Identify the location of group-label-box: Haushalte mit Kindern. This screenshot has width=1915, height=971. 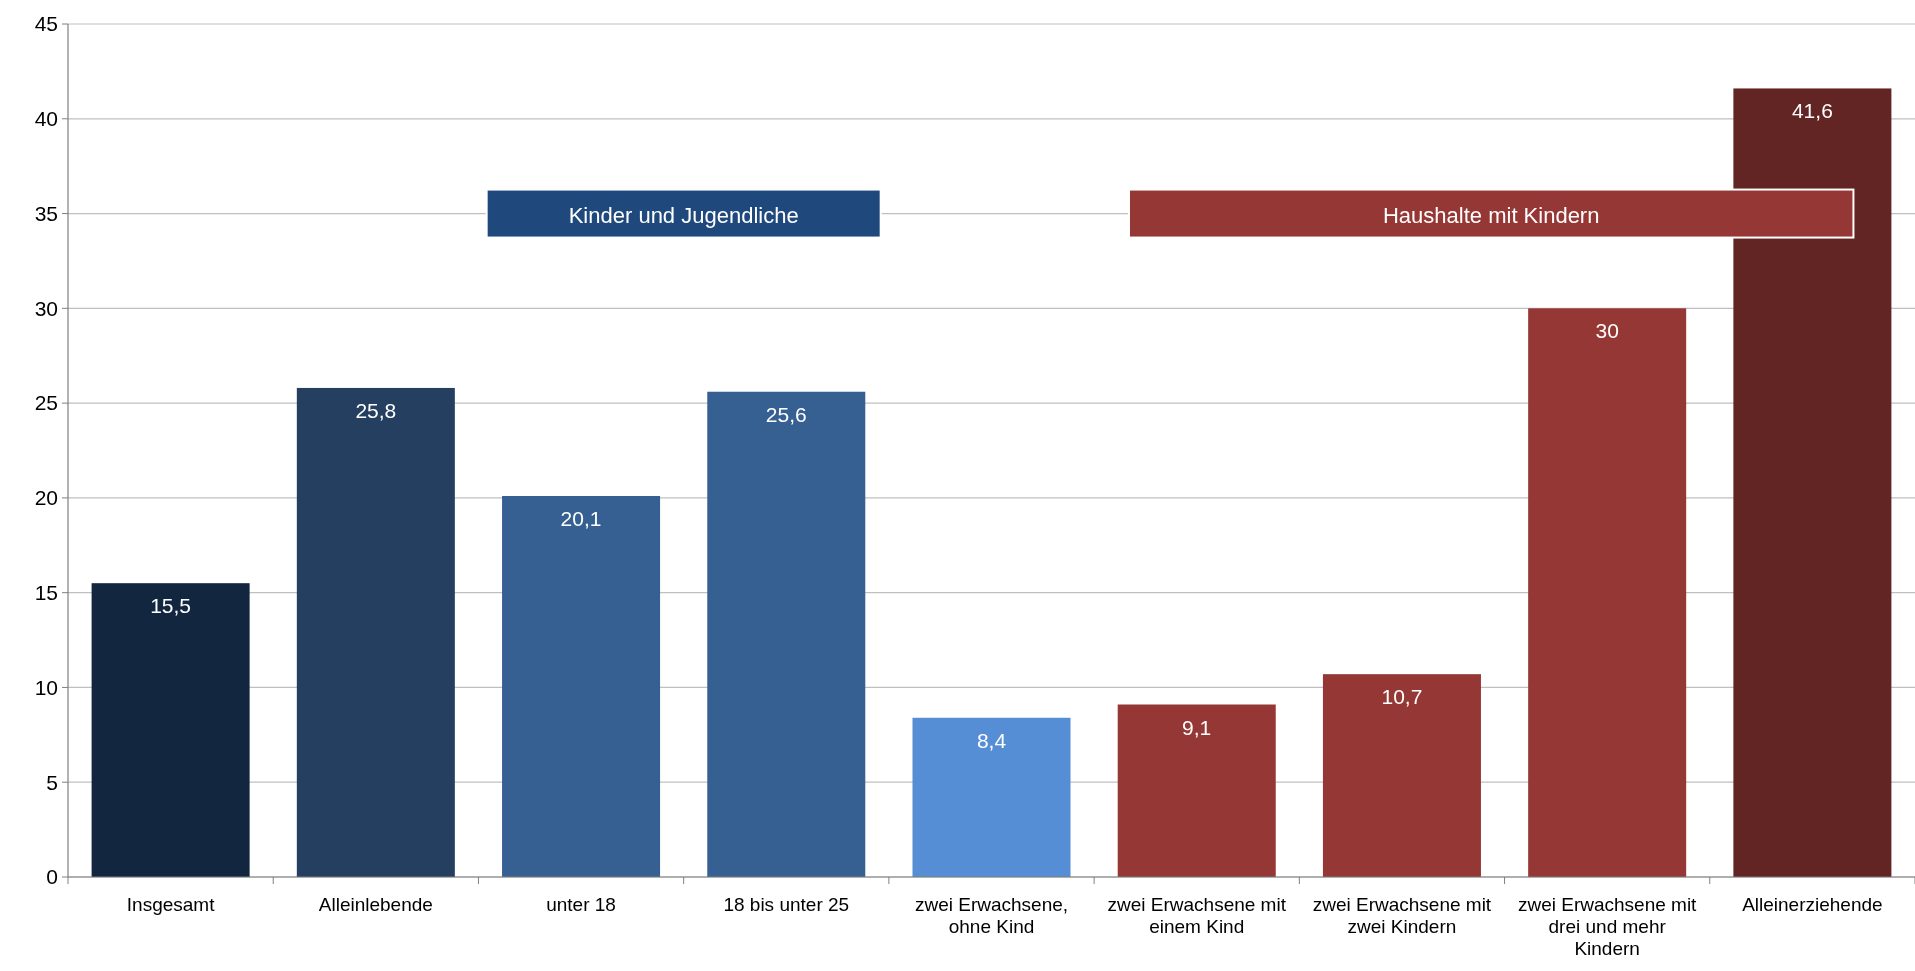
(1491, 213).